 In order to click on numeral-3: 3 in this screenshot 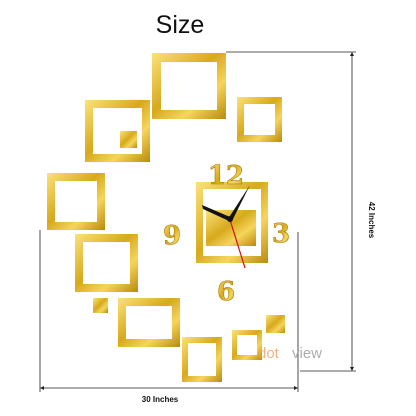, I will do `click(281, 234)`.